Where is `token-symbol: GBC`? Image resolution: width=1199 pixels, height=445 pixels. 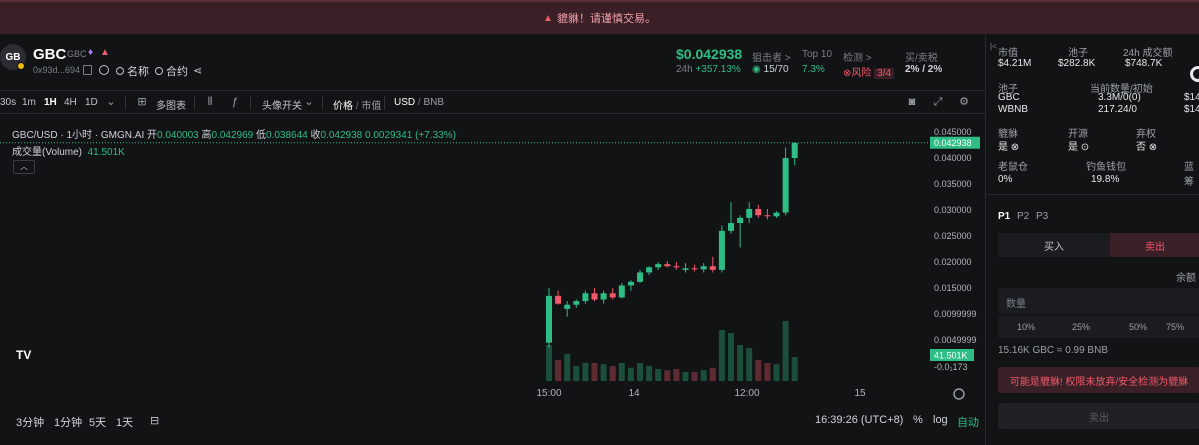
token-symbol: GBC is located at coordinates (77, 54).